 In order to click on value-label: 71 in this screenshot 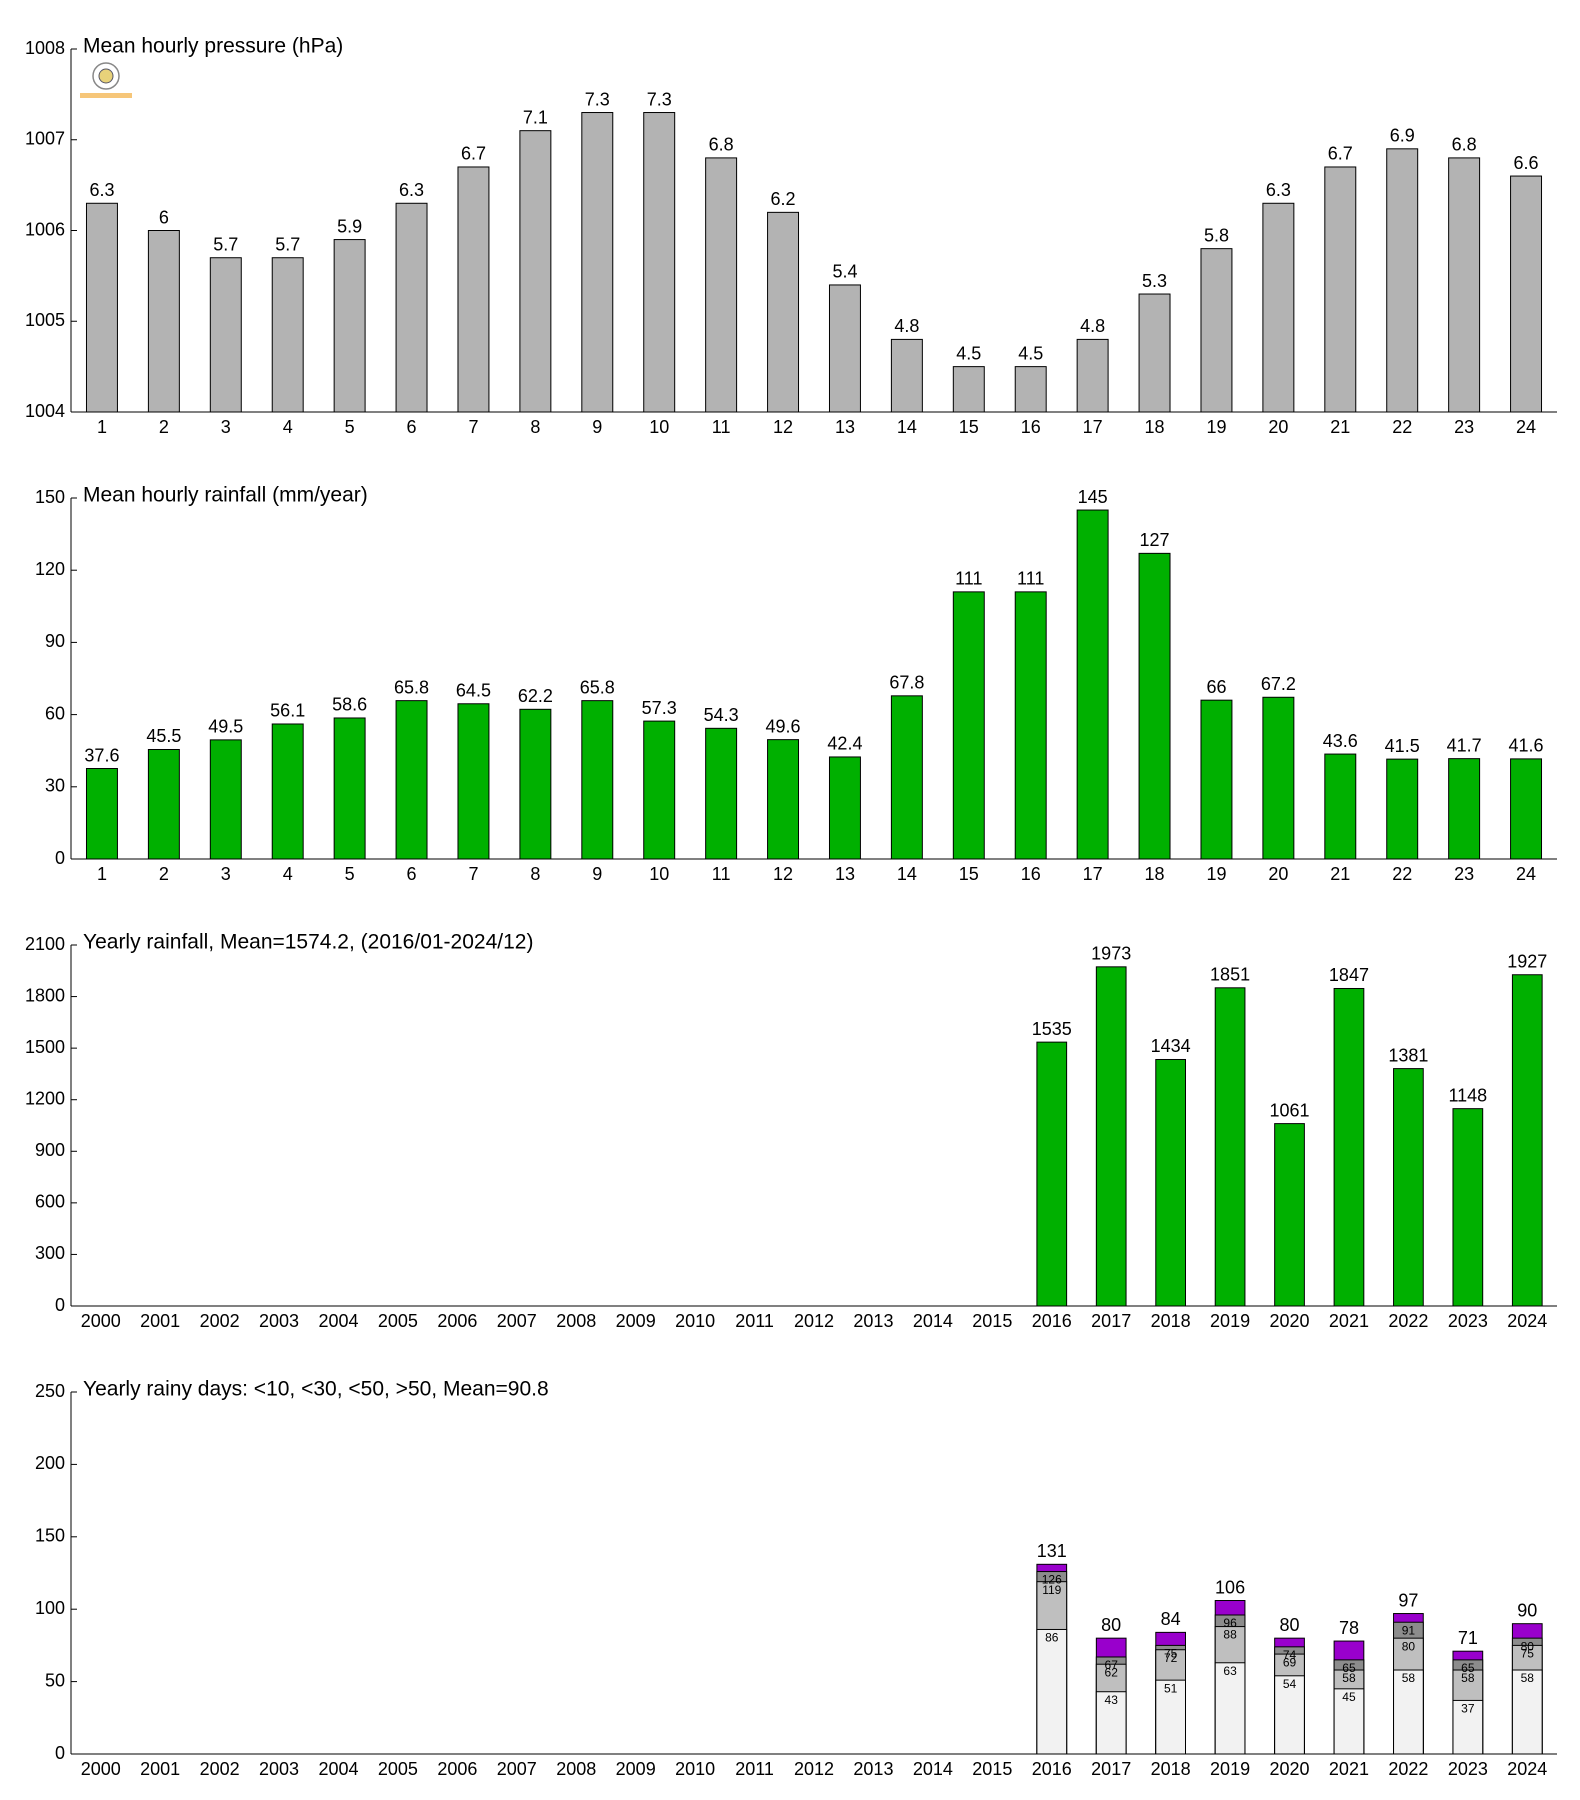, I will do `click(1468, 1638)`.